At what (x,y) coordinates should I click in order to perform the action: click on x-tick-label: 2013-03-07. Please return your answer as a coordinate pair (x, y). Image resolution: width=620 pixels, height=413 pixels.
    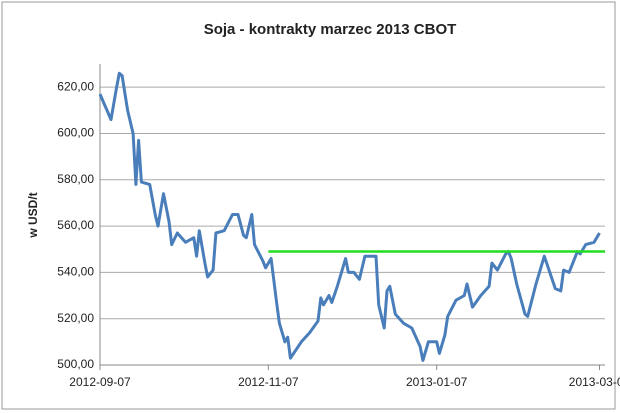
    Looking at the image, I should click on (594, 382).